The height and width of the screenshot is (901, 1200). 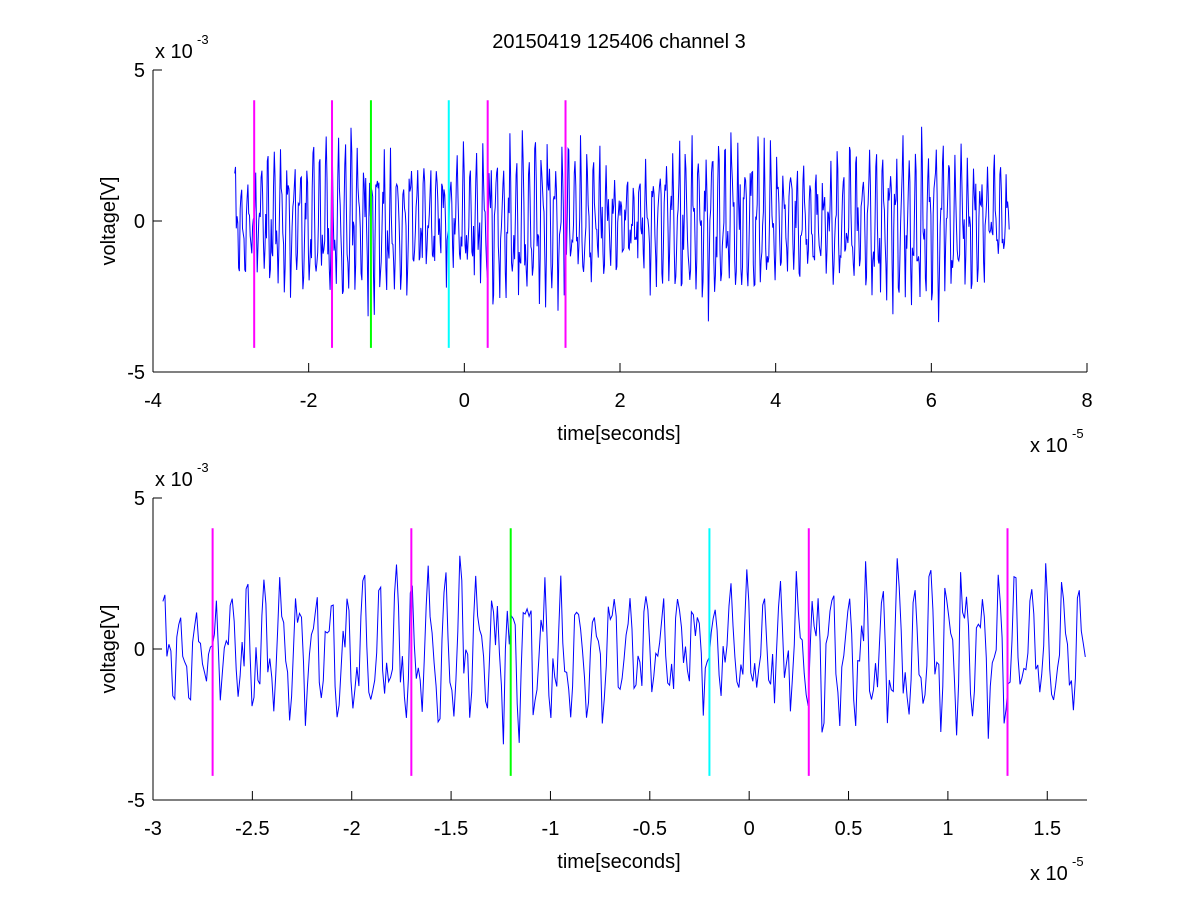 I want to click on signal-line, so click(x=622, y=224).